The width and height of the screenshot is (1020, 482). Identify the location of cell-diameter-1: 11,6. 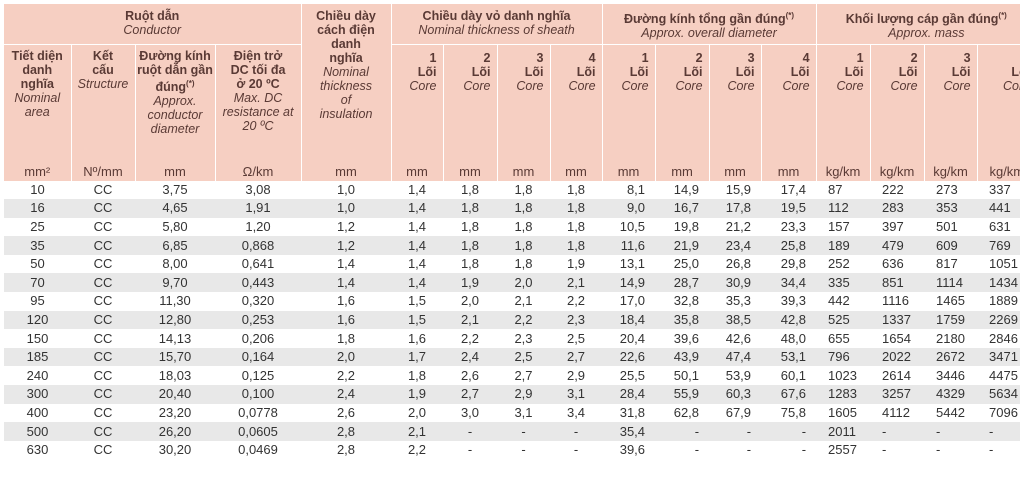
(629, 245).